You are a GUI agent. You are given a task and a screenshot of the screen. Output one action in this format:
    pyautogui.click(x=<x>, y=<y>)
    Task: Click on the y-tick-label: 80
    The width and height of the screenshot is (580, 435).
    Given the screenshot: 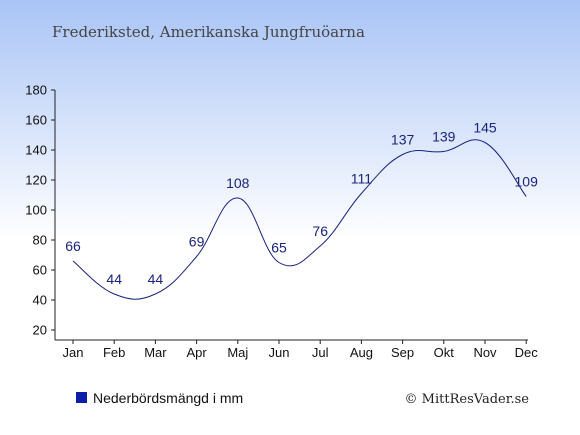 What is the action you would take?
    pyautogui.click(x=40, y=240)
    